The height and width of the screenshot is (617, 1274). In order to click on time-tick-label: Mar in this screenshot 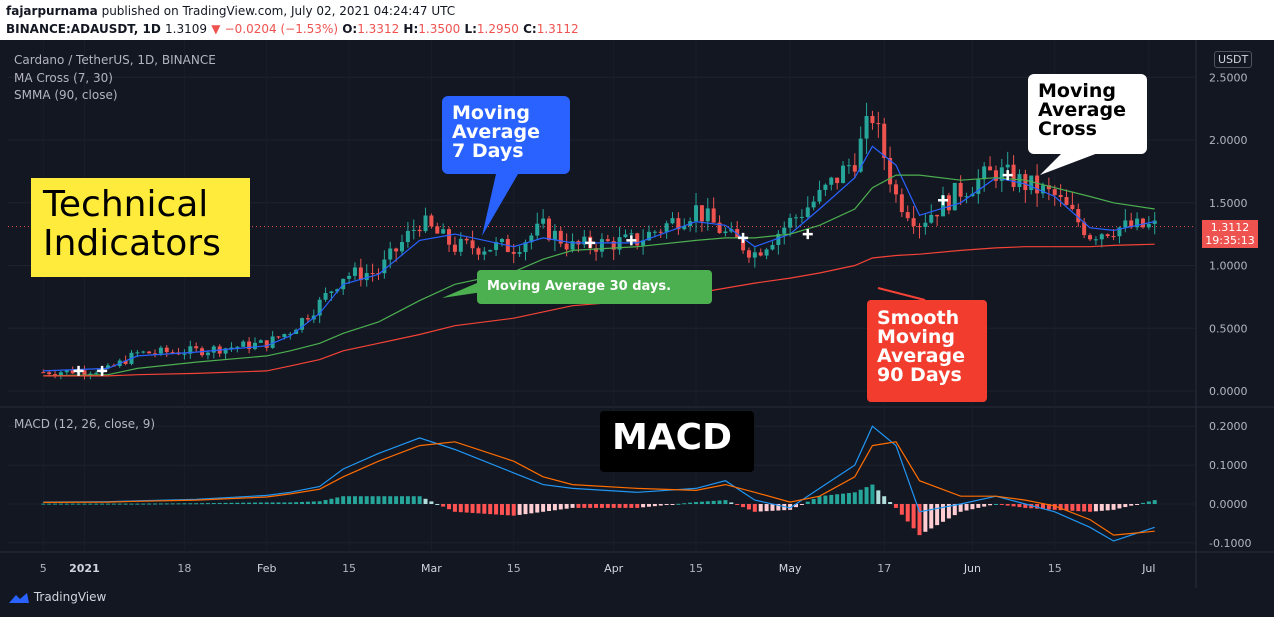, I will do `click(431, 568)`.